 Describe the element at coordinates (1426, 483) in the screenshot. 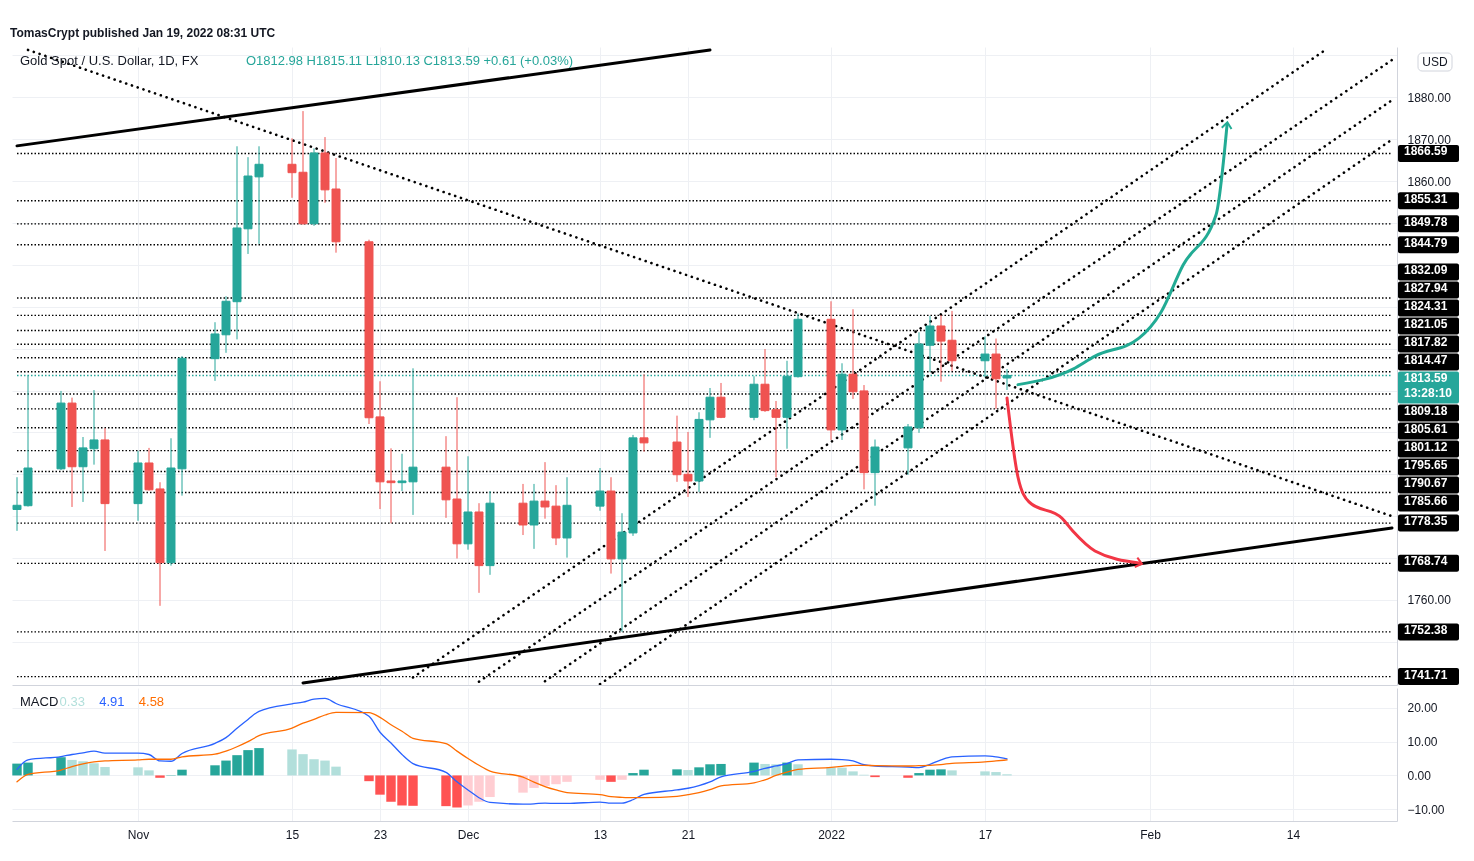

I see `ref-line-label: 1790.67` at that location.